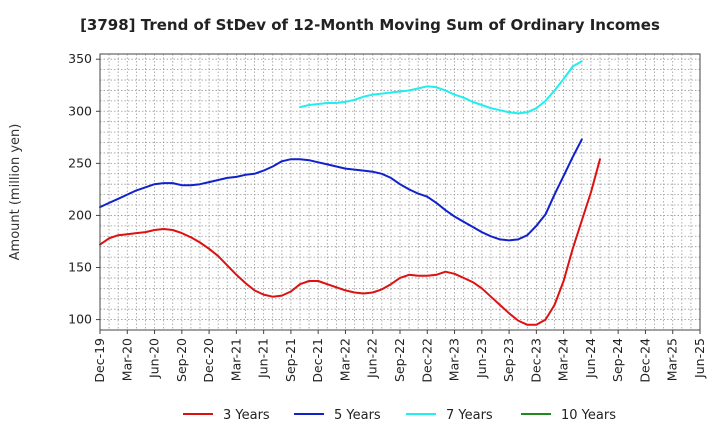 The image size is (720, 440). I want to click on series-line-7-years, so click(441, 87).